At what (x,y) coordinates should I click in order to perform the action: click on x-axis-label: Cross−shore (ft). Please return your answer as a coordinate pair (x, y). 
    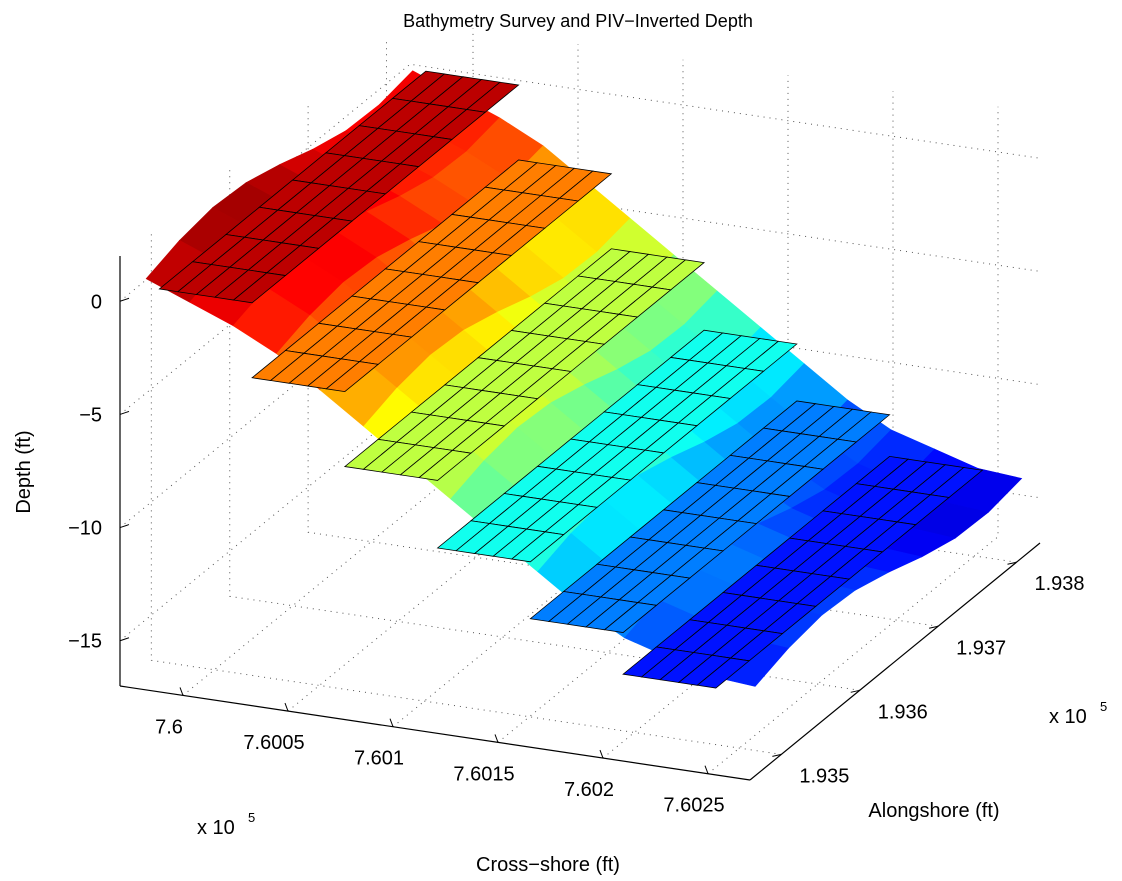
    Looking at the image, I should click on (548, 865).